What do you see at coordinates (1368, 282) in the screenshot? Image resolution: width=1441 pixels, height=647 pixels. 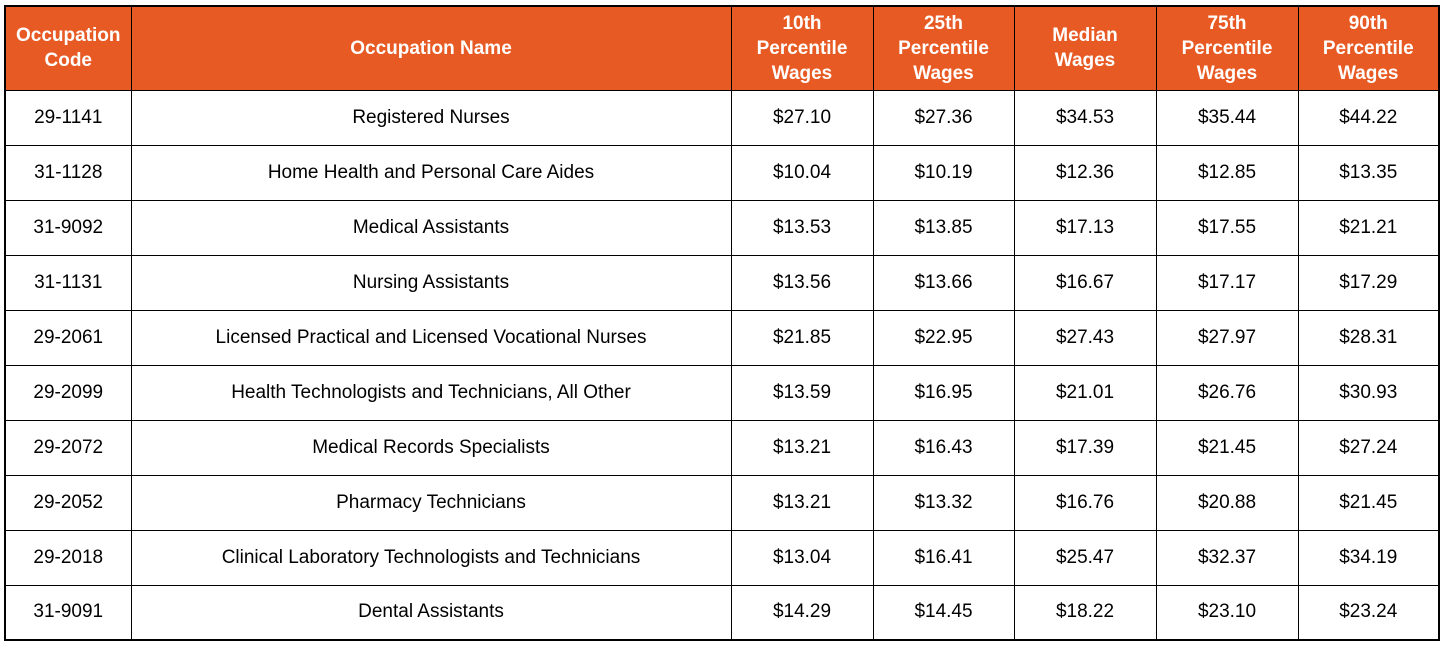 I see `wage-90th-cell: $17.29` at bounding box center [1368, 282].